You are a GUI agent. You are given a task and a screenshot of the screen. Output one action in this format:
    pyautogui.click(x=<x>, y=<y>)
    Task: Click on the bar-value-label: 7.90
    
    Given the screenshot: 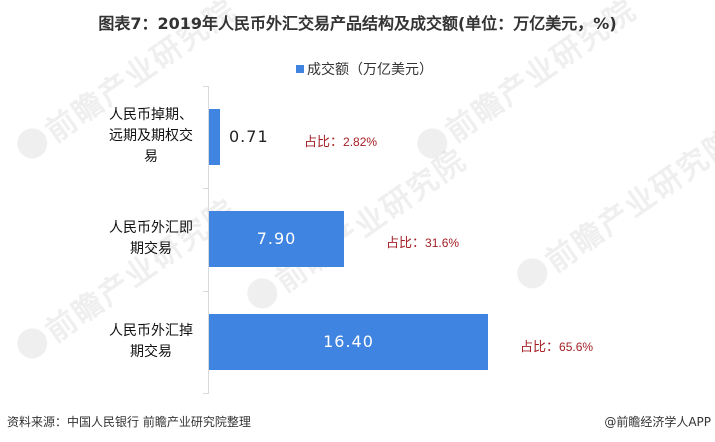 What is the action you would take?
    pyautogui.click(x=276, y=238)
    